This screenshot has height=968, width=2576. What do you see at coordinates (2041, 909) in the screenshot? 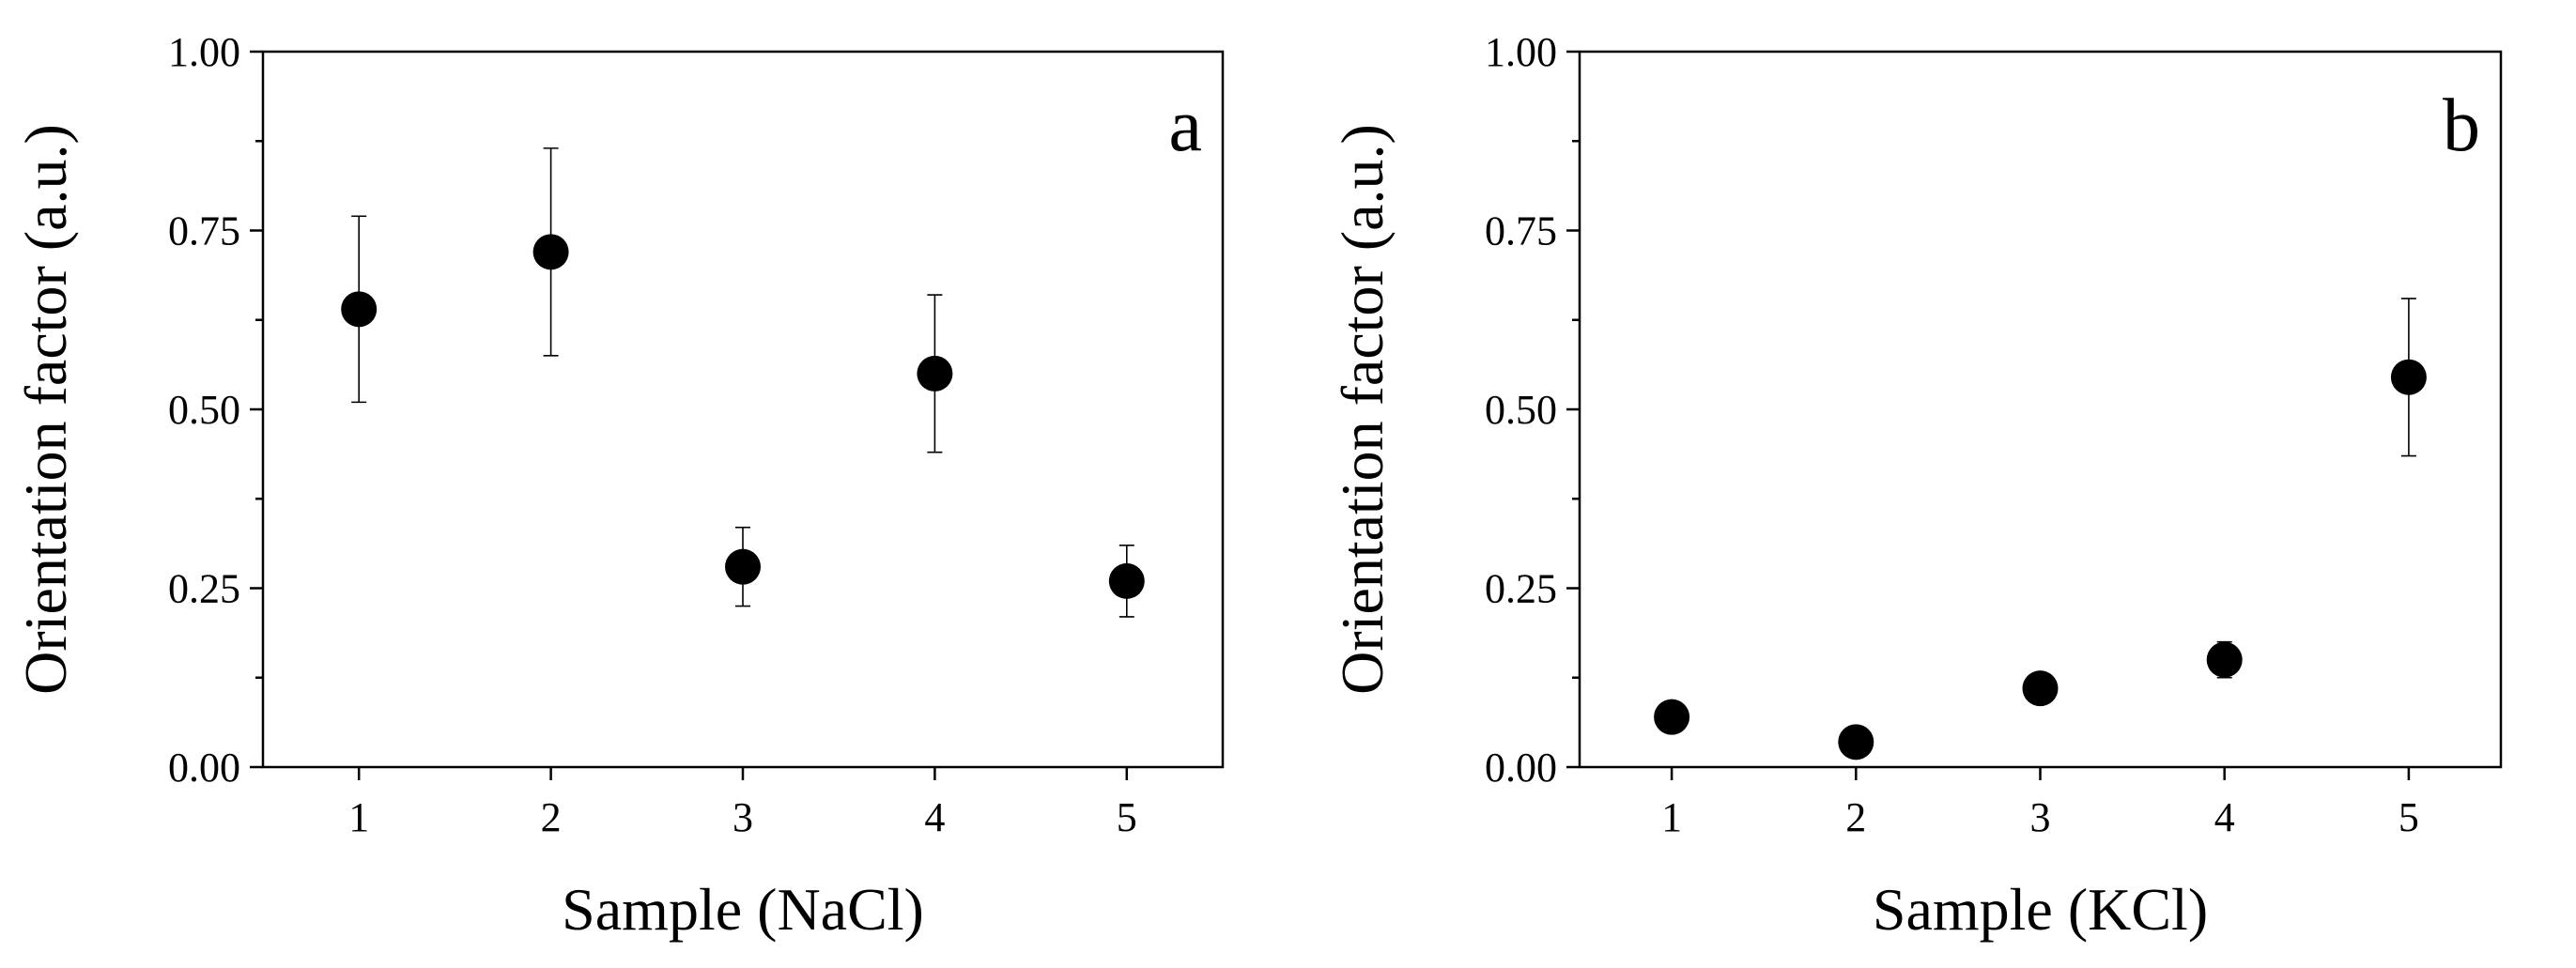
I see `x-axis-title: Sample (KCl)` at bounding box center [2041, 909].